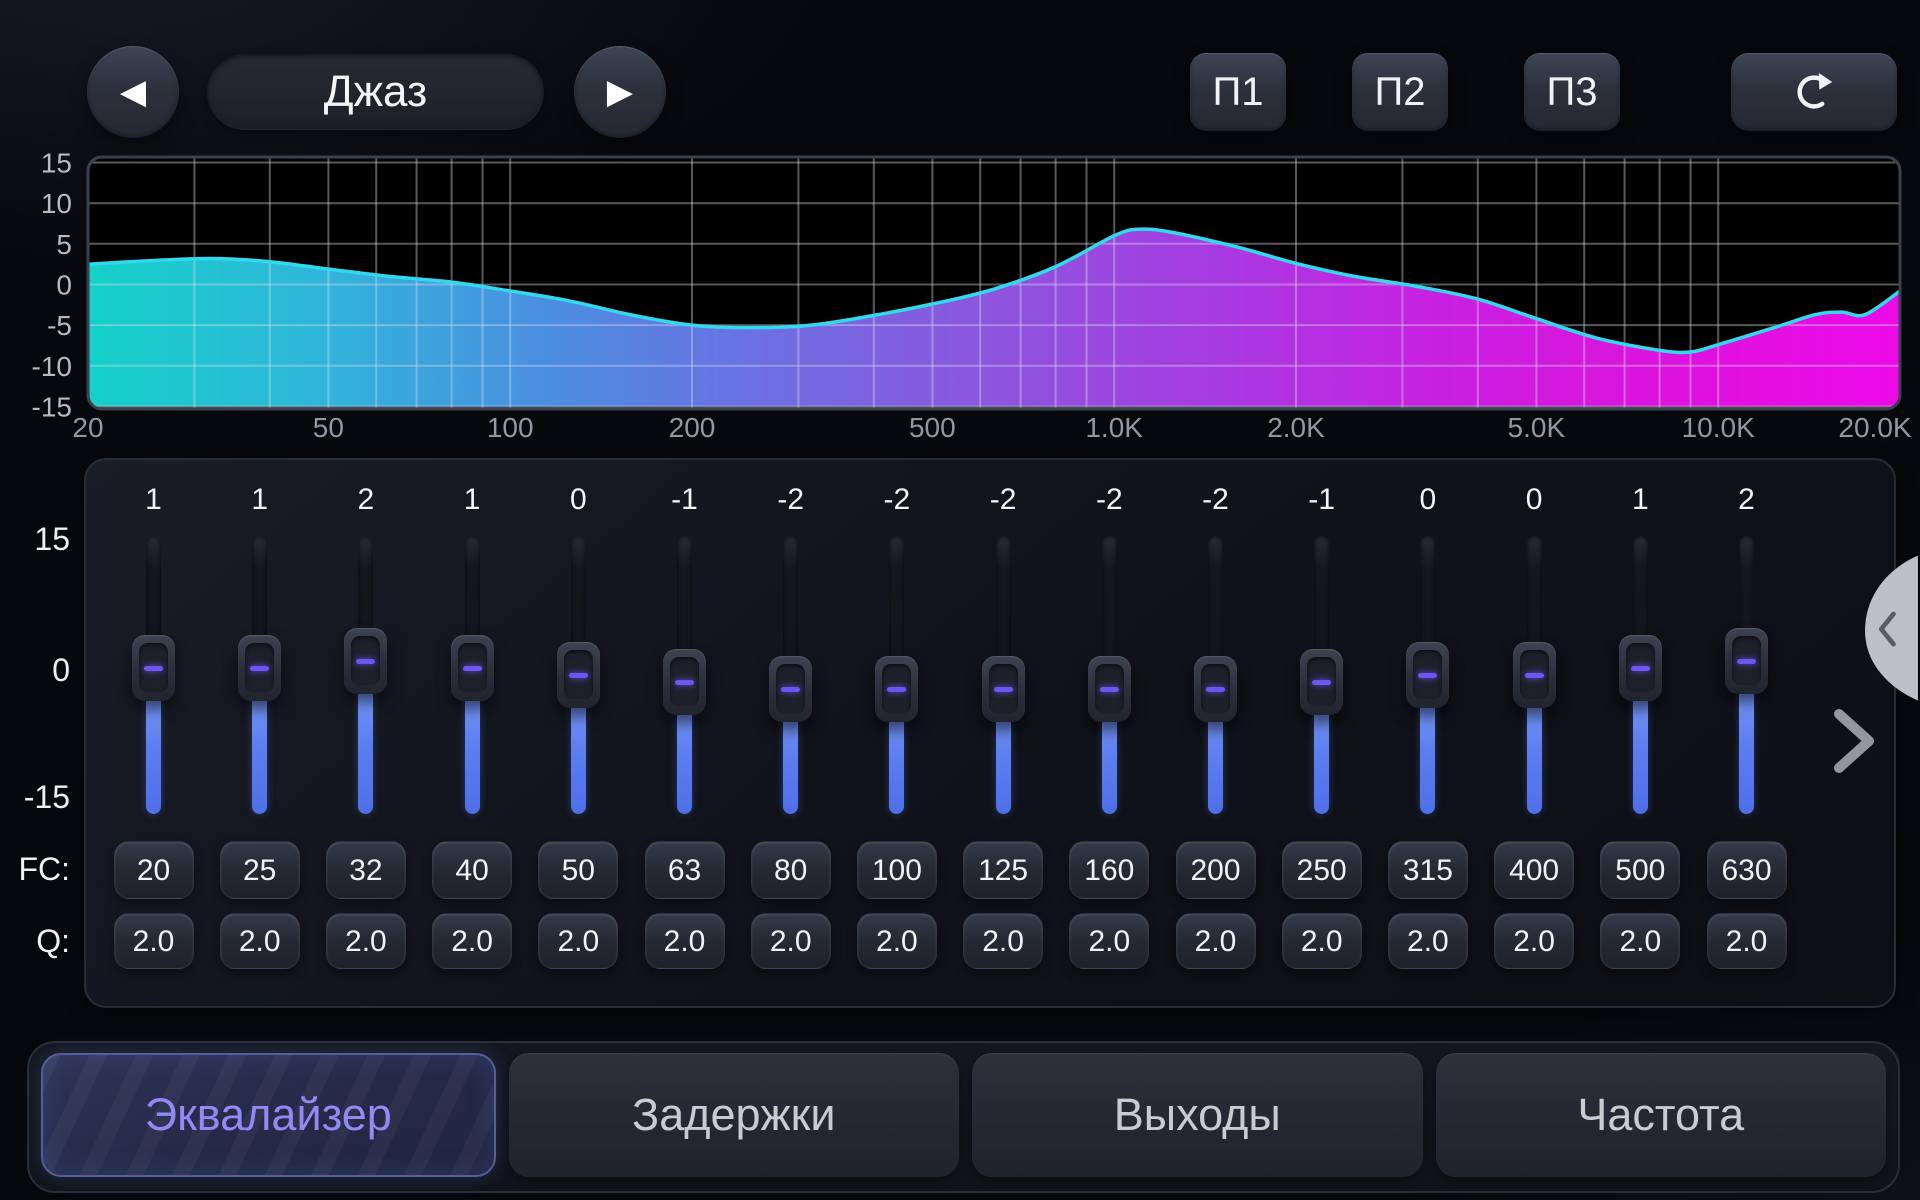 Image resolution: width=1920 pixels, height=1200 pixels. I want to click on slider-scale-zero-label: 0, so click(61, 670).